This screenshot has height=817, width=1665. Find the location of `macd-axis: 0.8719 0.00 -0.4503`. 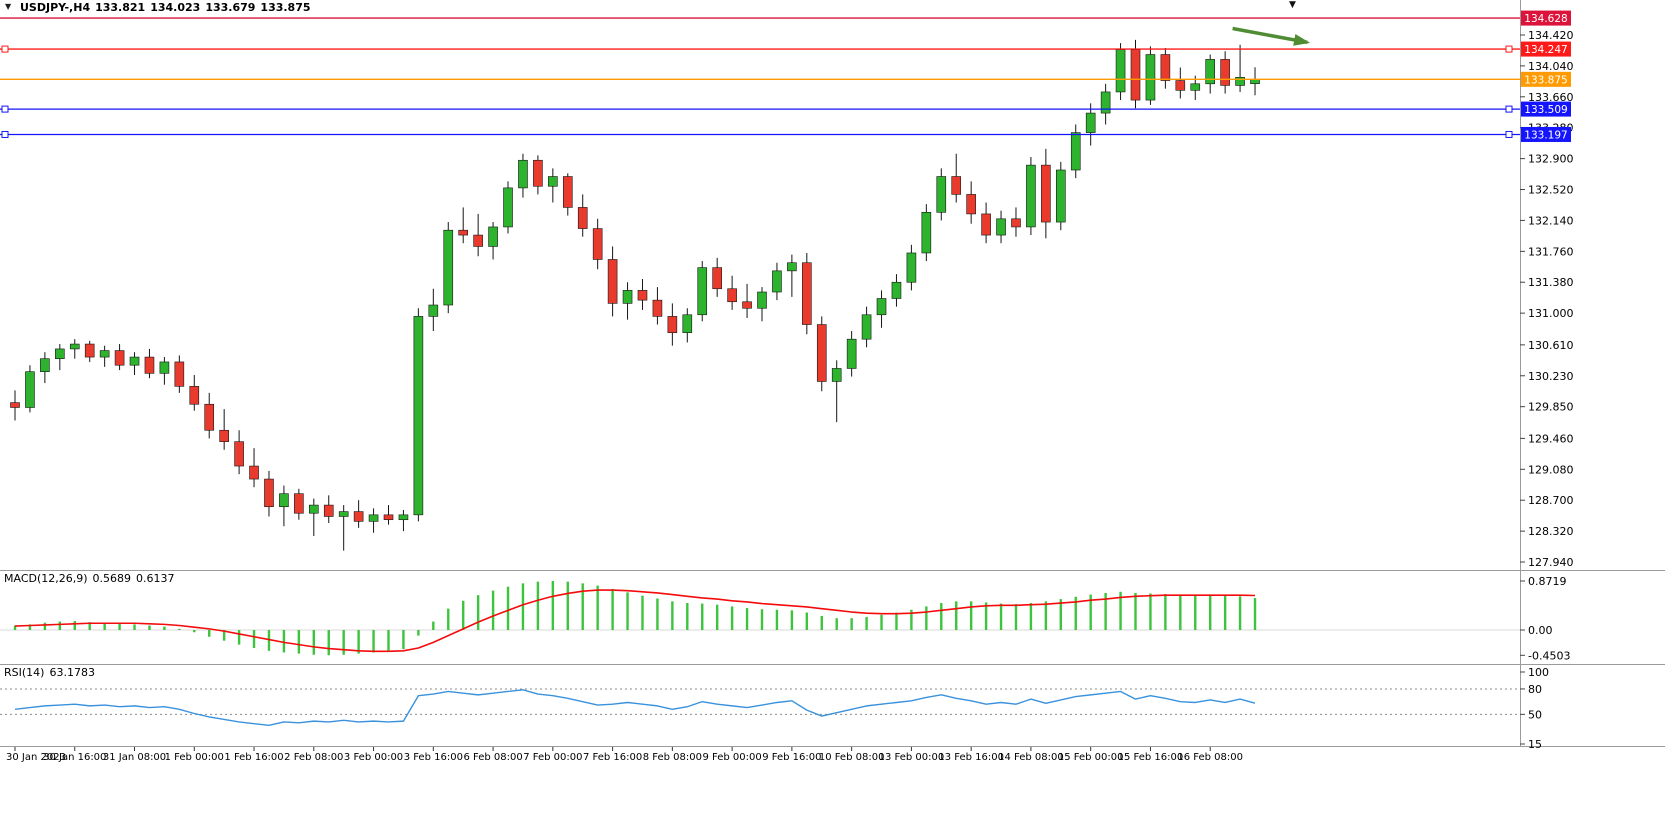

macd-axis: 0.8719 0.00 -0.4503 is located at coordinates (1545, 618).